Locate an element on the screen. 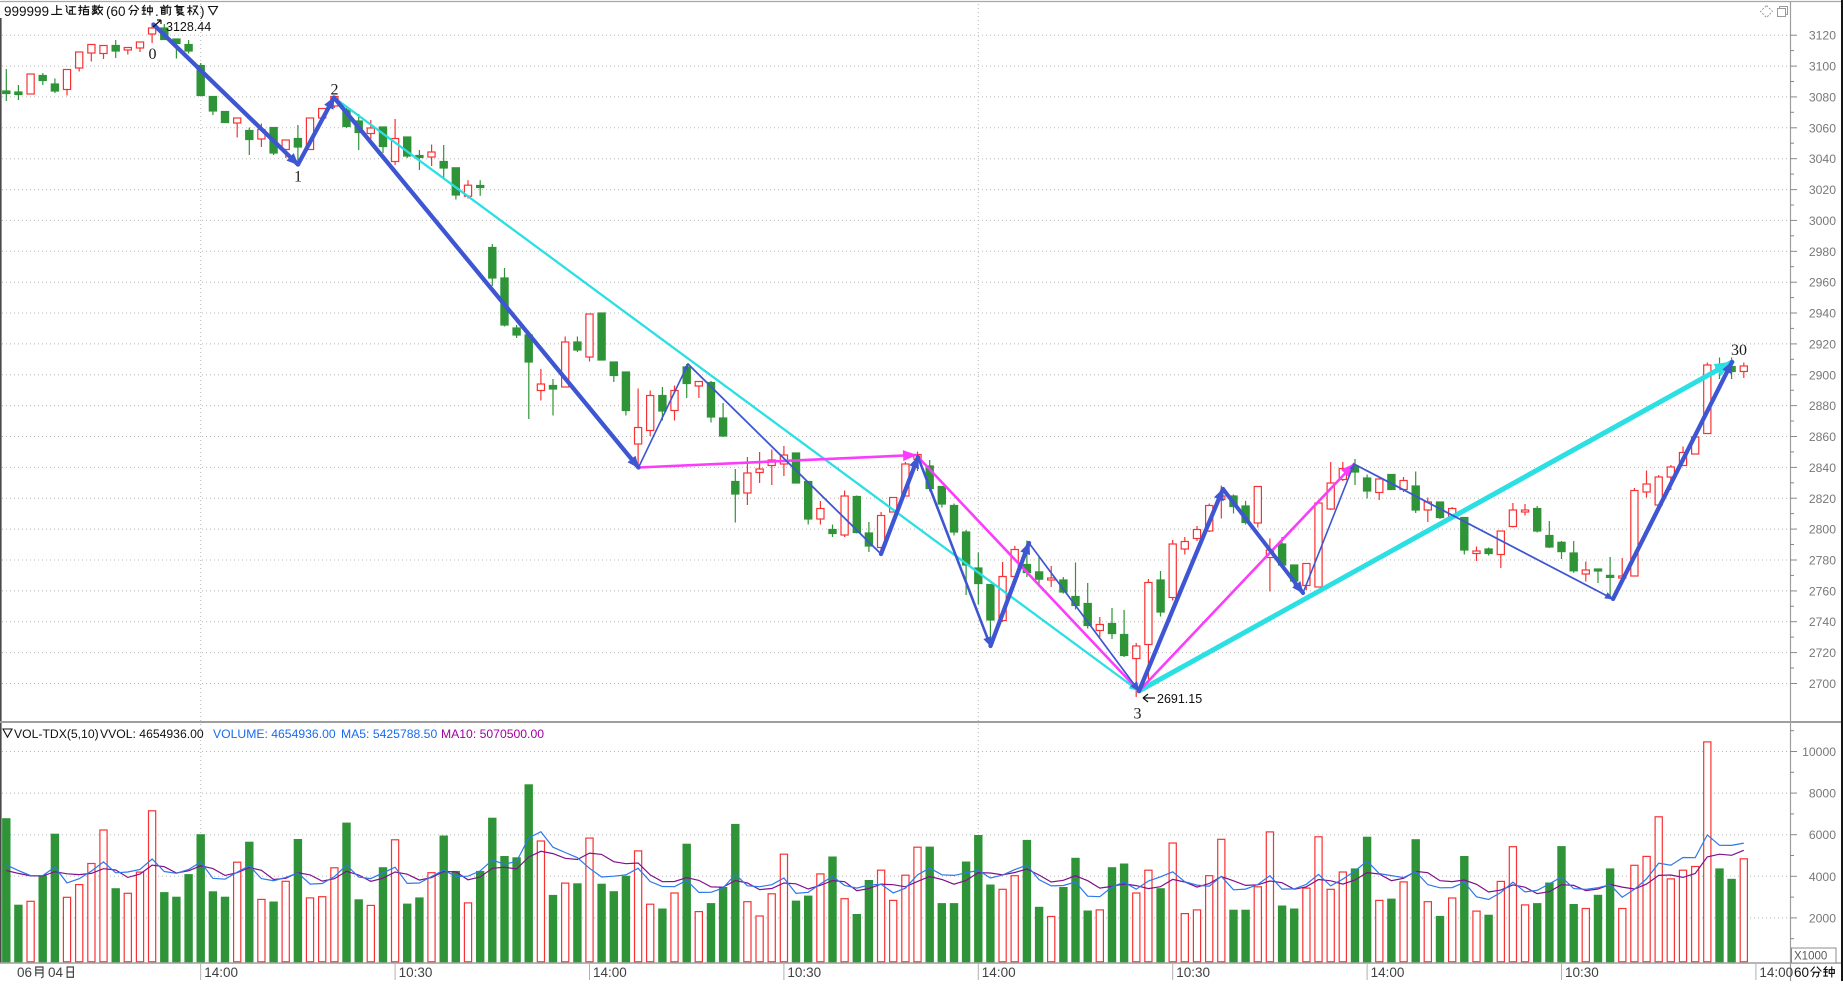 This screenshot has height=986, width=1843. svg-text: 4000 is located at coordinates (1822, 877).